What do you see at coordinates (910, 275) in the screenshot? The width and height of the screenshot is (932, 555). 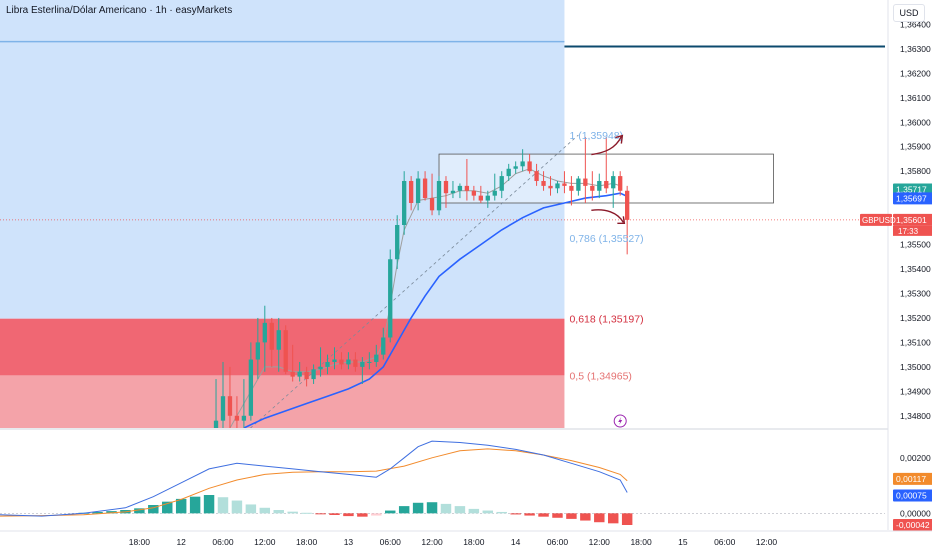 I see `price-axis-bg` at bounding box center [910, 275].